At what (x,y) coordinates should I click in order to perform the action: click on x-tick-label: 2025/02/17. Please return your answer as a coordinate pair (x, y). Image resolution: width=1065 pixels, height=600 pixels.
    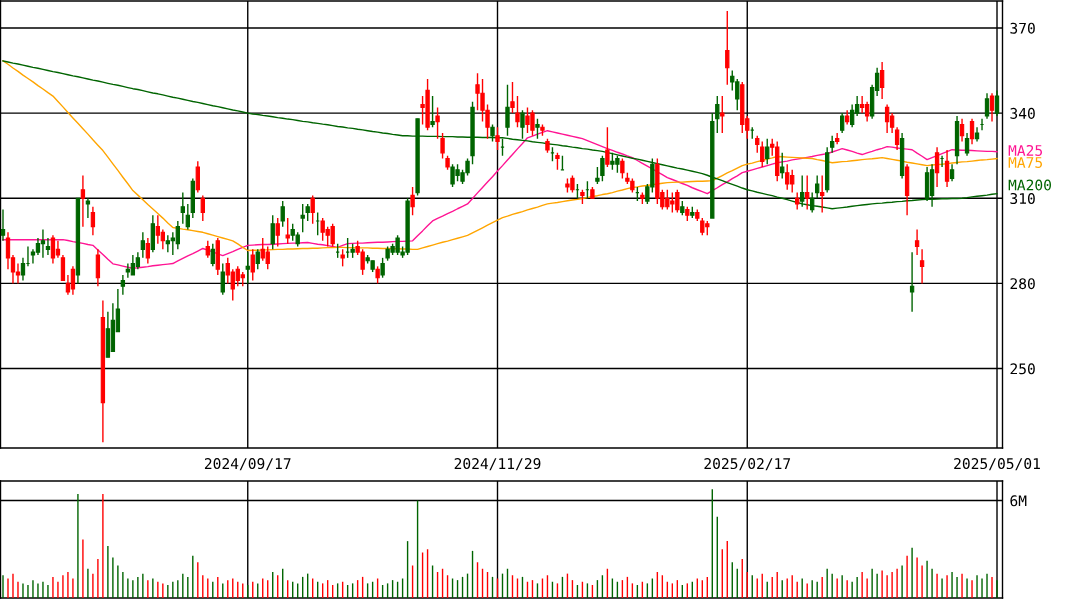
    Looking at the image, I should click on (747, 464).